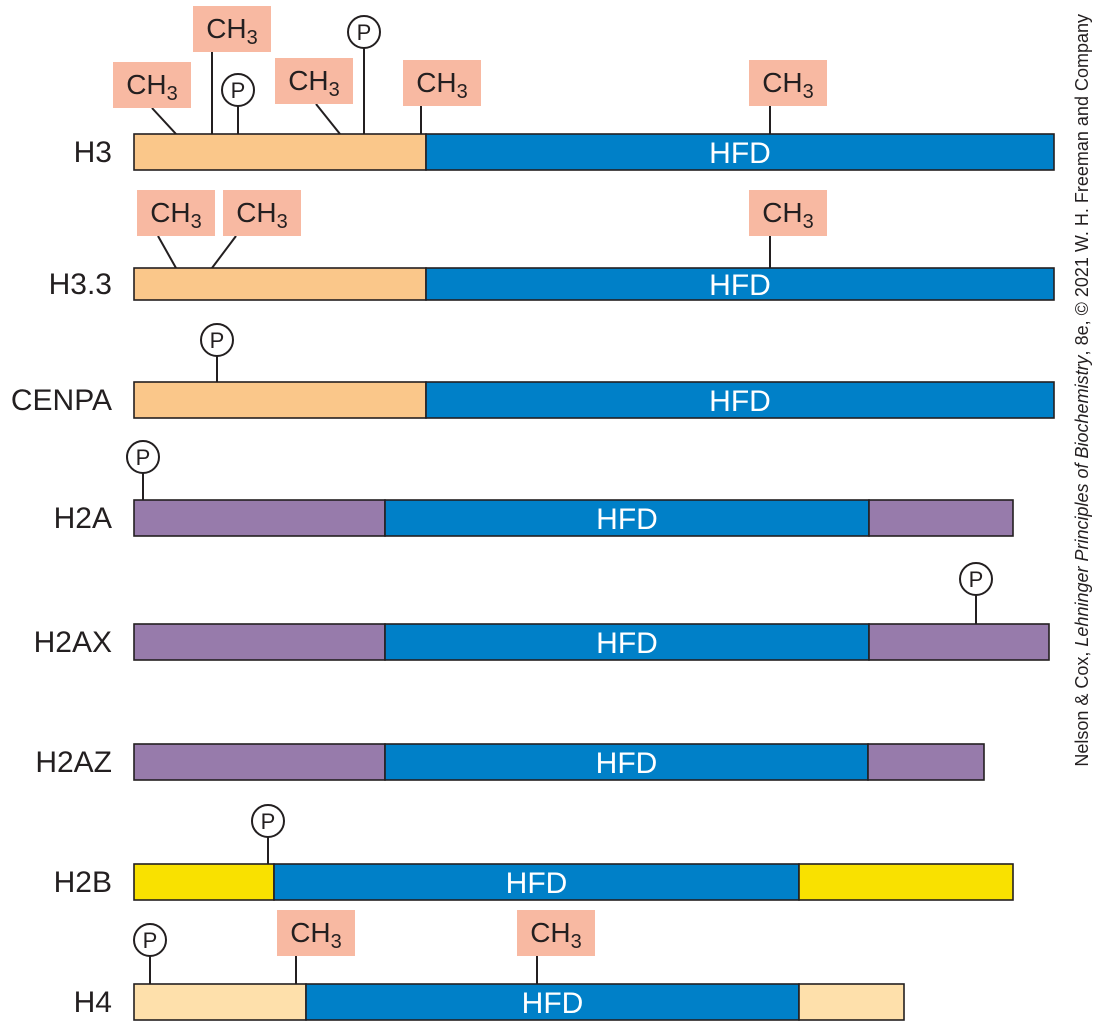 This screenshot has height=1031, width=1094. Describe the element at coordinates (83, 518) in the screenshot. I see `histone-name: H2A` at that location.